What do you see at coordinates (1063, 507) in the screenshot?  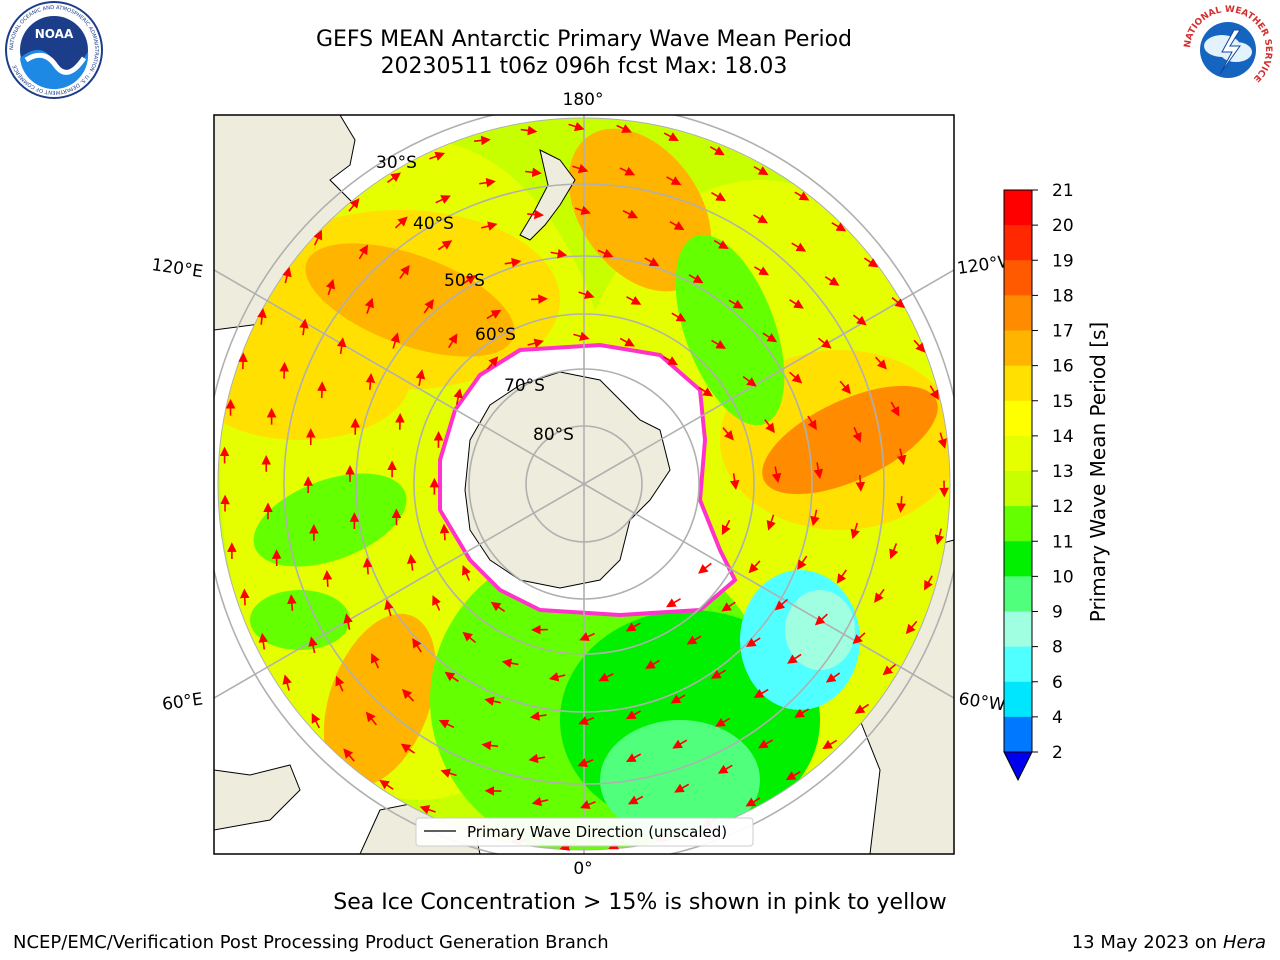 I see `colorbar-tick-label: 12` at bounding box center [1063, 507].